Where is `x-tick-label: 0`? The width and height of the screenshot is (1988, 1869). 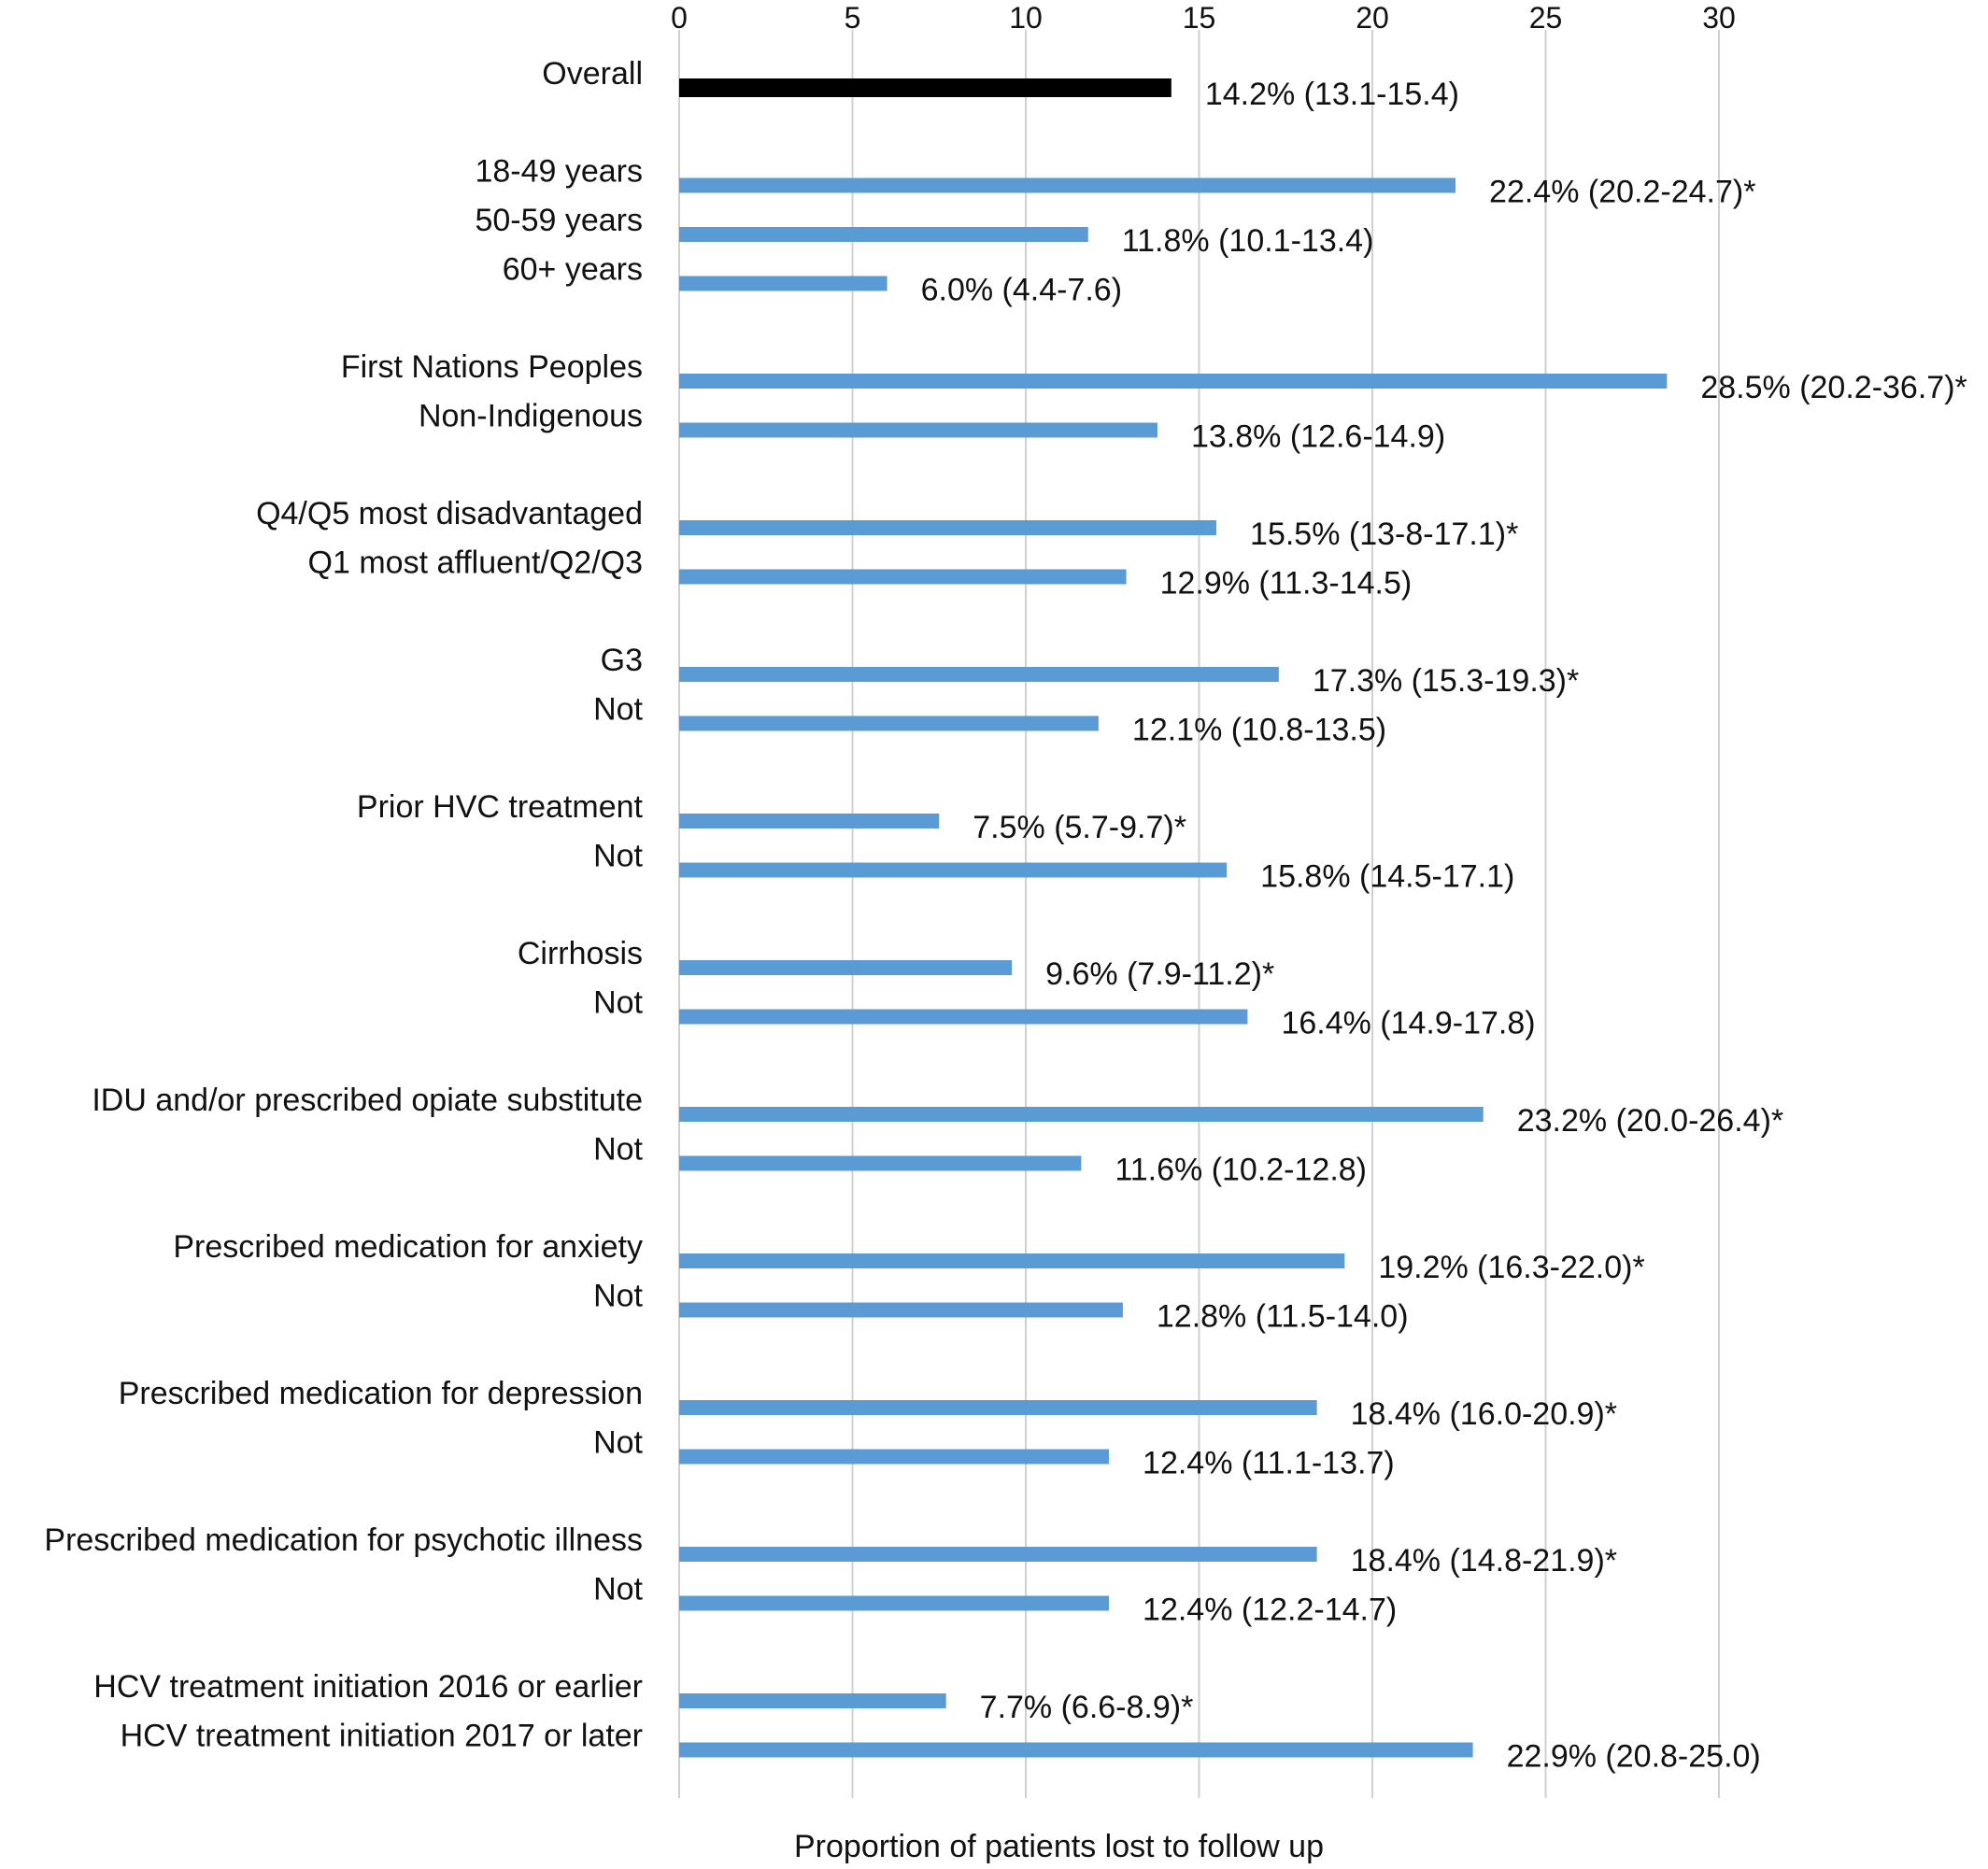
x-tick-label: 0 is located at coordinates (679, 18).